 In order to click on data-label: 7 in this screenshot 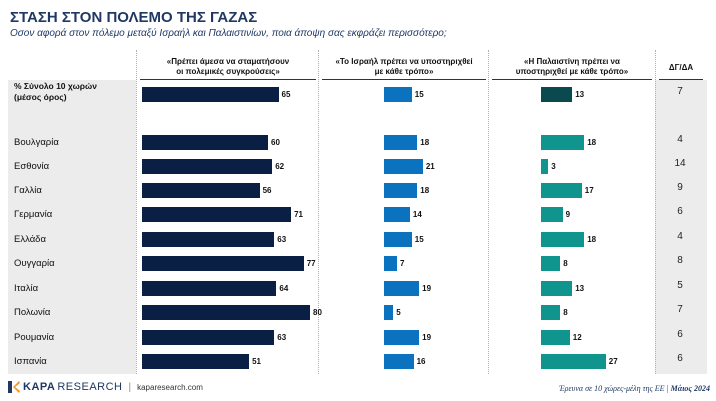, I will do `click(402, 263)`.